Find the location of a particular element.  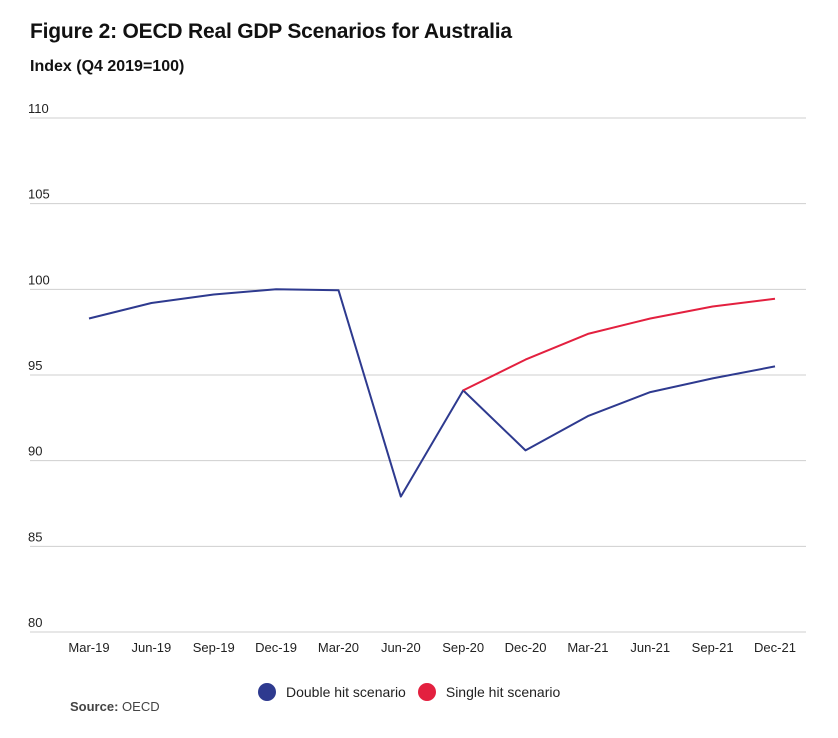

legend-item-double-hit: Double hit scenario is located at coordinates (332, 692).